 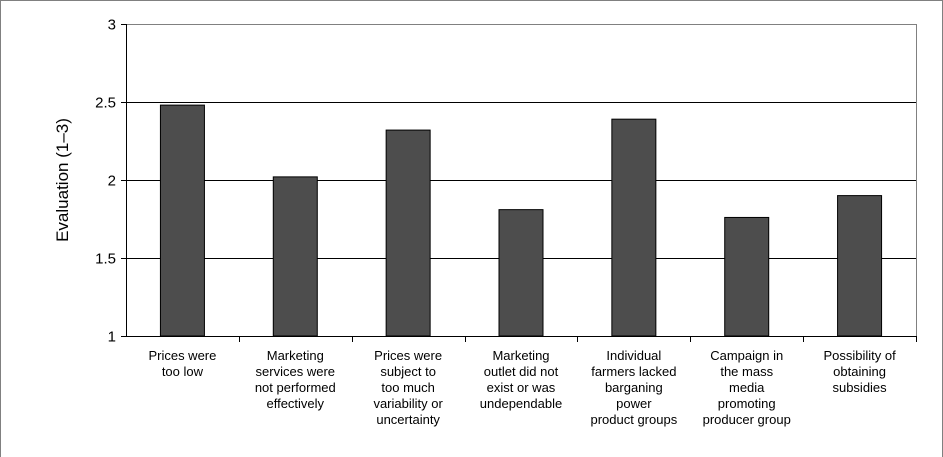 What do you see at coordinates (295, 387) in the screenshot?
I see `x-category-label-line: not performed` at bounding box center [295, 387].